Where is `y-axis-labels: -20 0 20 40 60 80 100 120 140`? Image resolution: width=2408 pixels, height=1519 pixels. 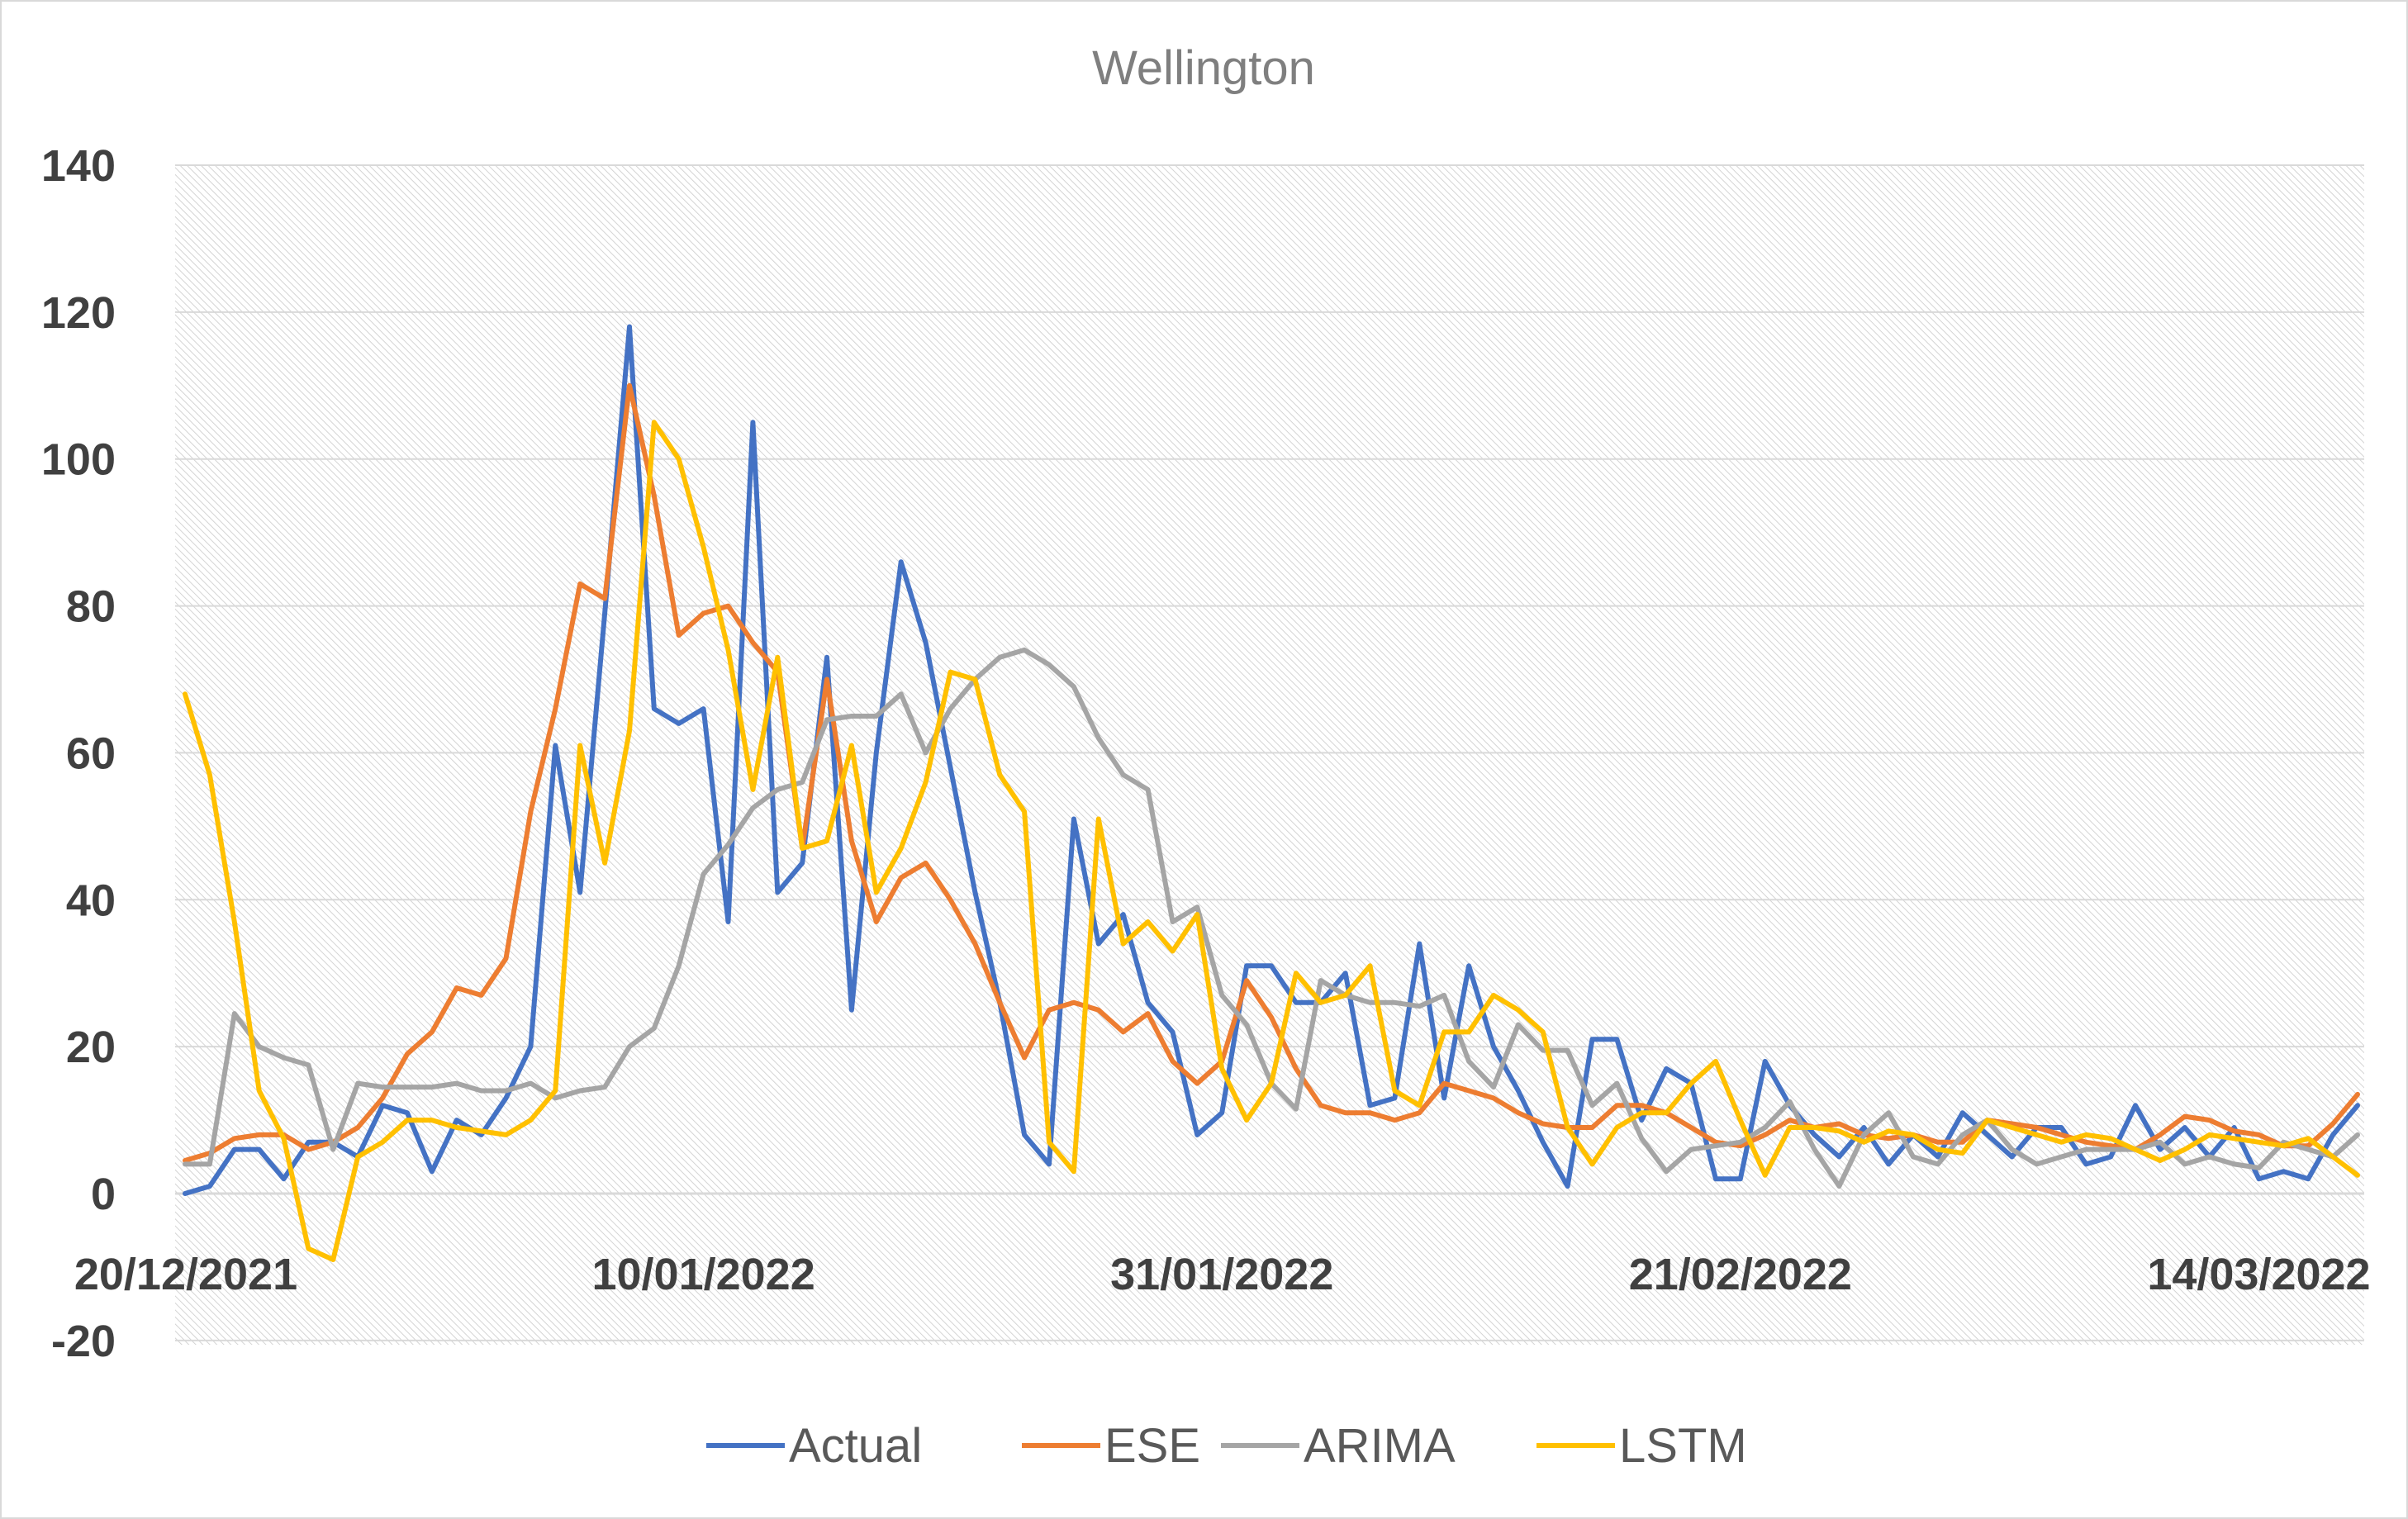
y-axis-labels: -20 0 20 40 60 80 100 120 140 is located at coordinates (78, 753).